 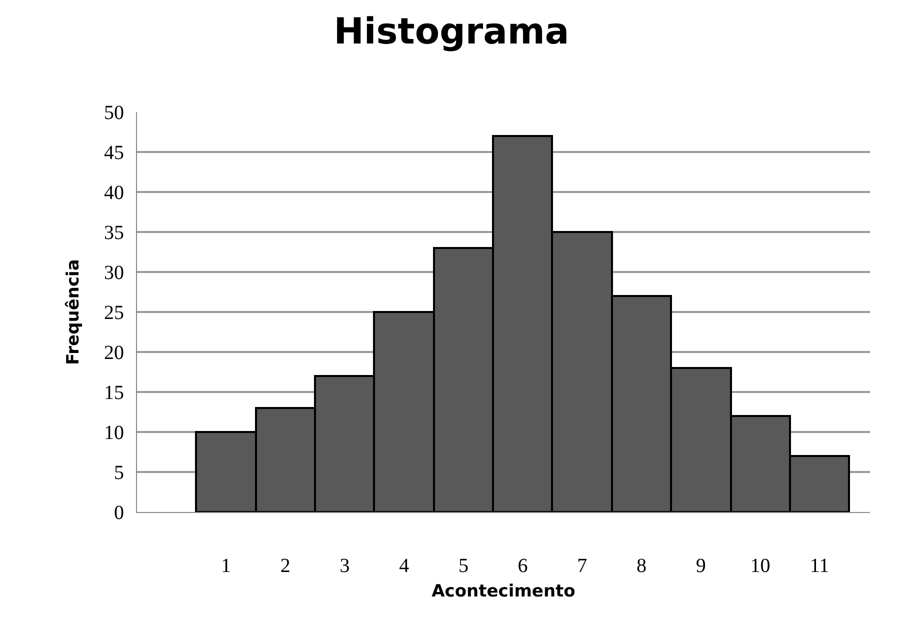 What do you see at coordinates (404, 566) in the screenshot?
I see `x-tick-label: 4` at bounding box center [404, 566].